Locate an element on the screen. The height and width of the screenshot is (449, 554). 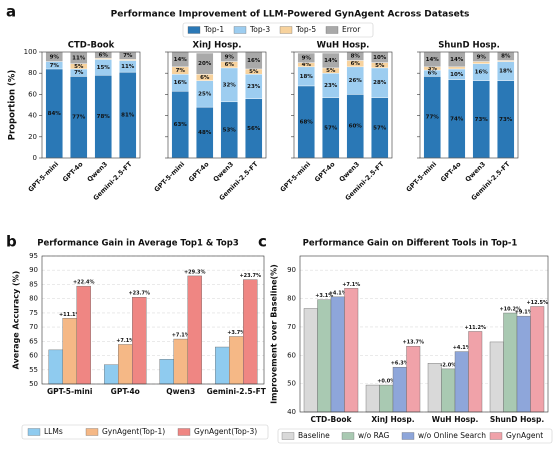
y-axis-label: Improvement over Baseline(%) is located at coordinates (274, 334).